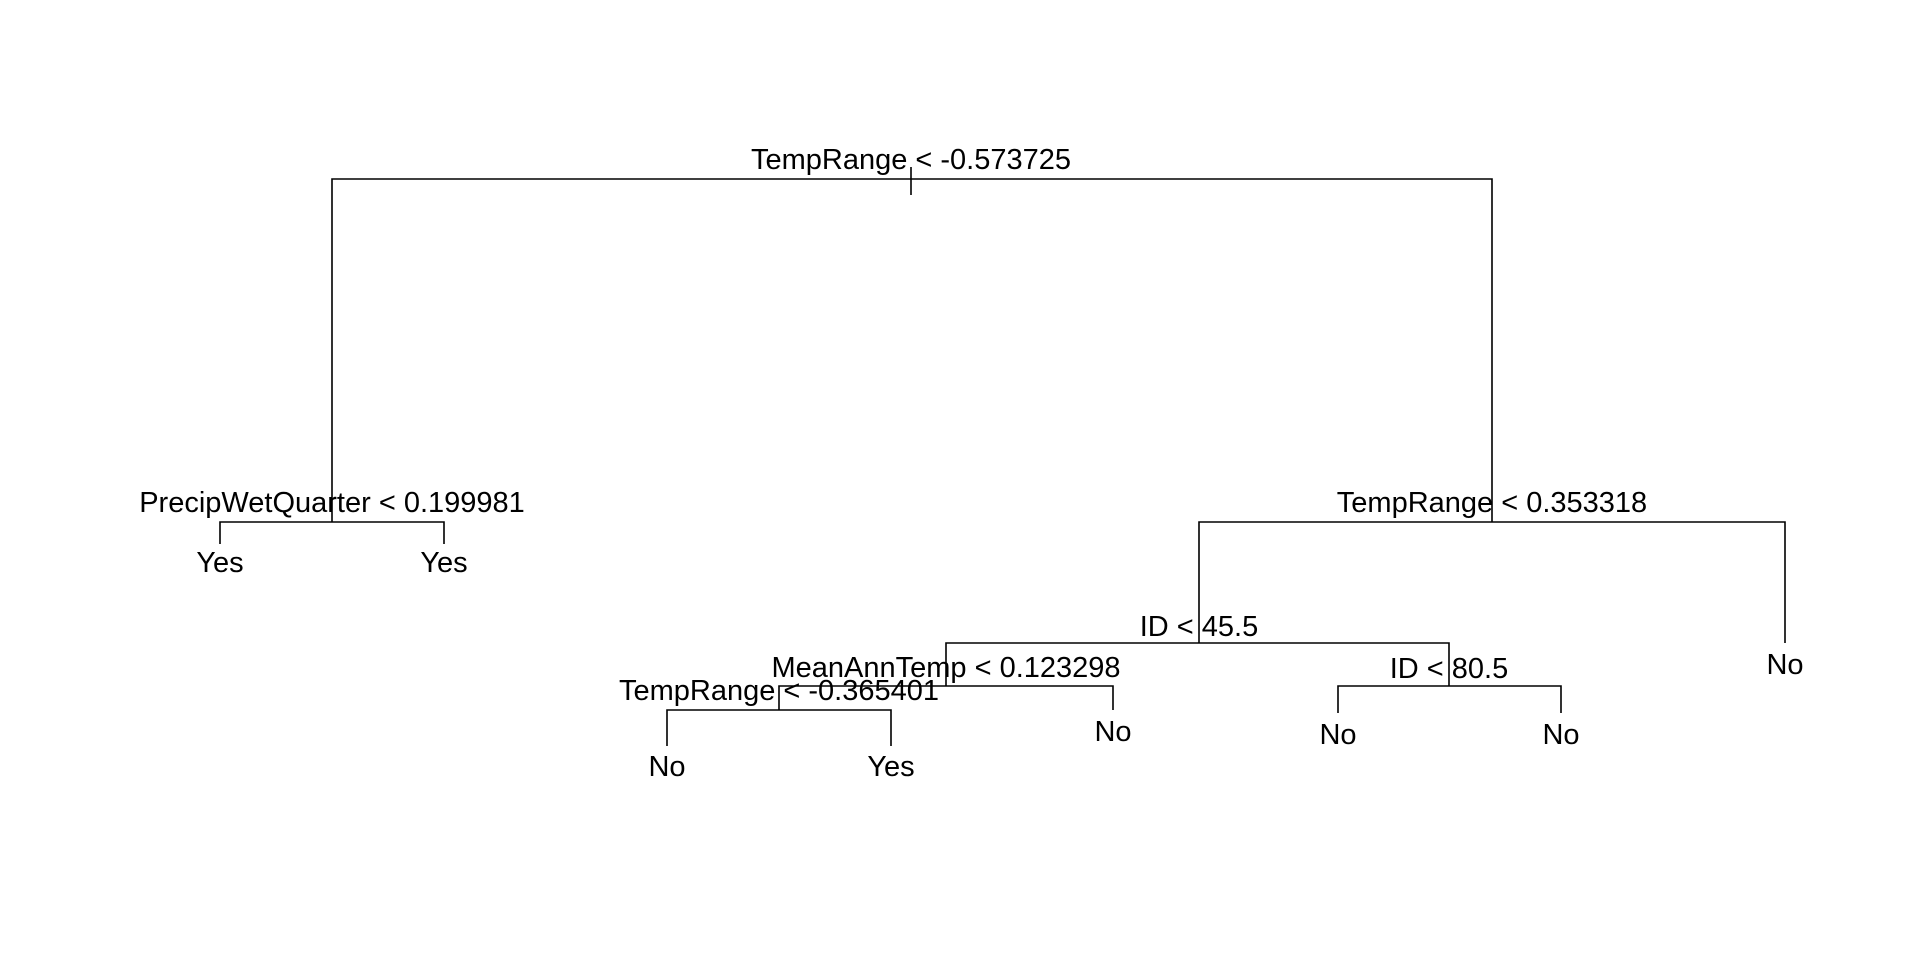  I want to click on leaf-yes-b-label: Yes, so click(890, 767).